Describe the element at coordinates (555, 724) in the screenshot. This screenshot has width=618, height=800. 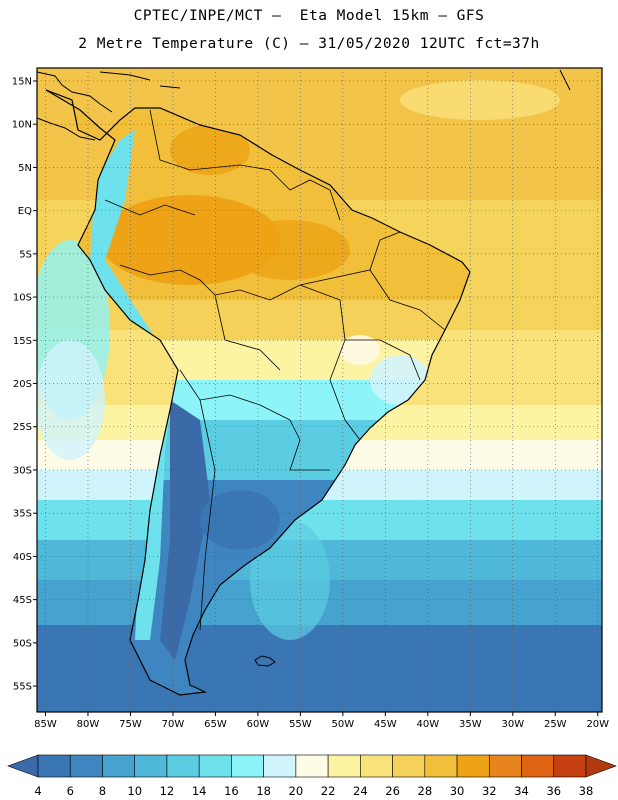
I see `lon-tick-label: 25W` at that location.